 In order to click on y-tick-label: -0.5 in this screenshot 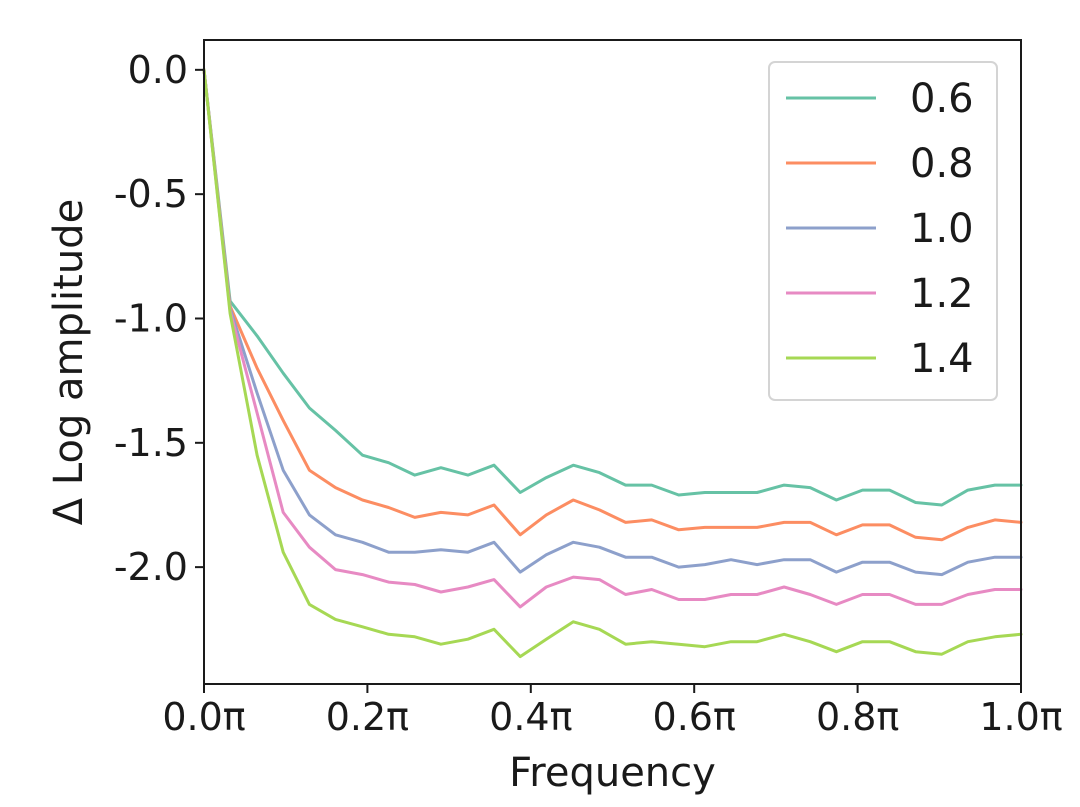, I will do `click(151, 194)`.